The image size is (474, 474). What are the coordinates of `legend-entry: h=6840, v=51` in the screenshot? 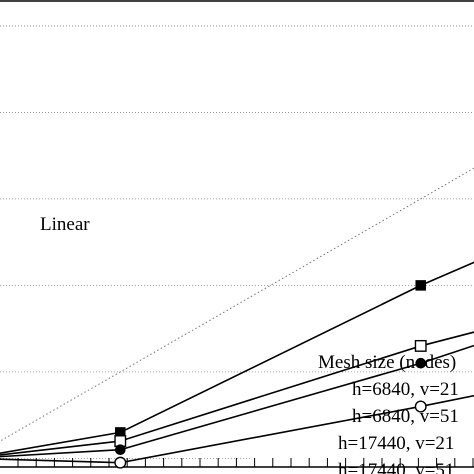 It's located at (405, 416).